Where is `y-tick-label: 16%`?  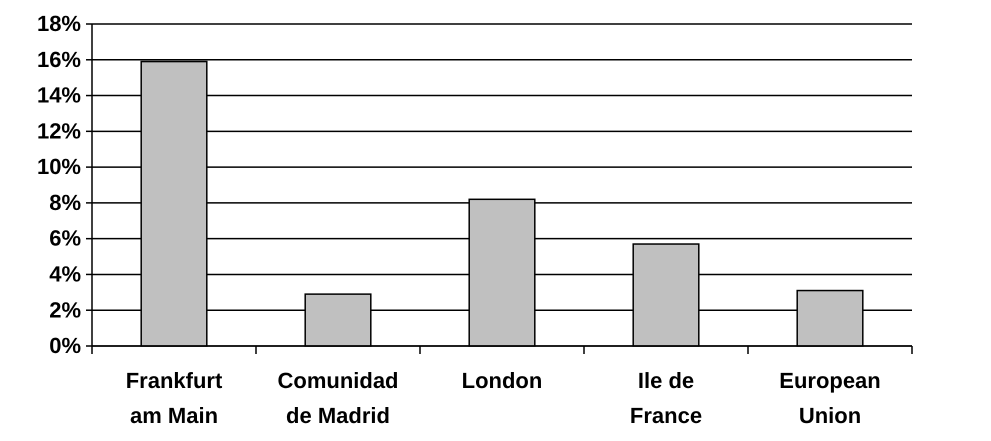
y-tick-label: 16% is located at coordinates (58, 59).